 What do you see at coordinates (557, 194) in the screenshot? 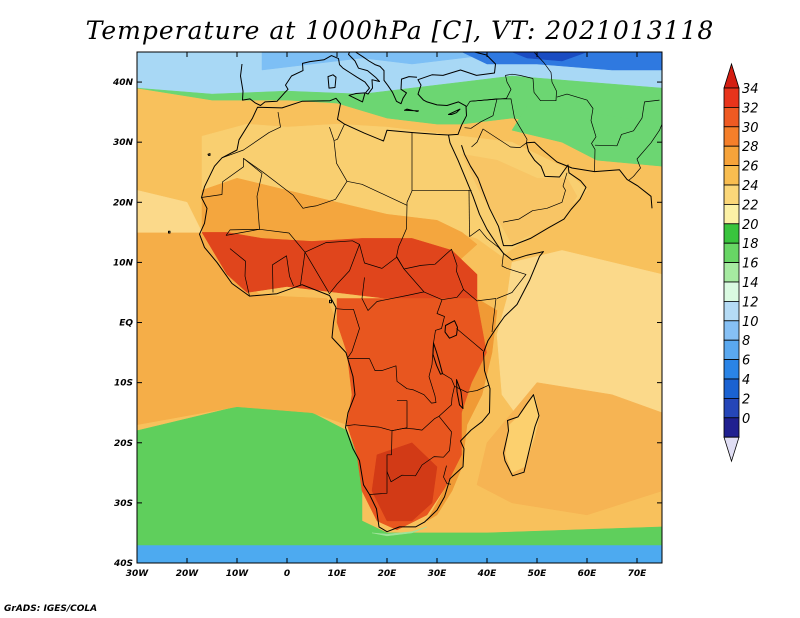
I see `coast-arabia-coast` at bounding box center [557, 194].